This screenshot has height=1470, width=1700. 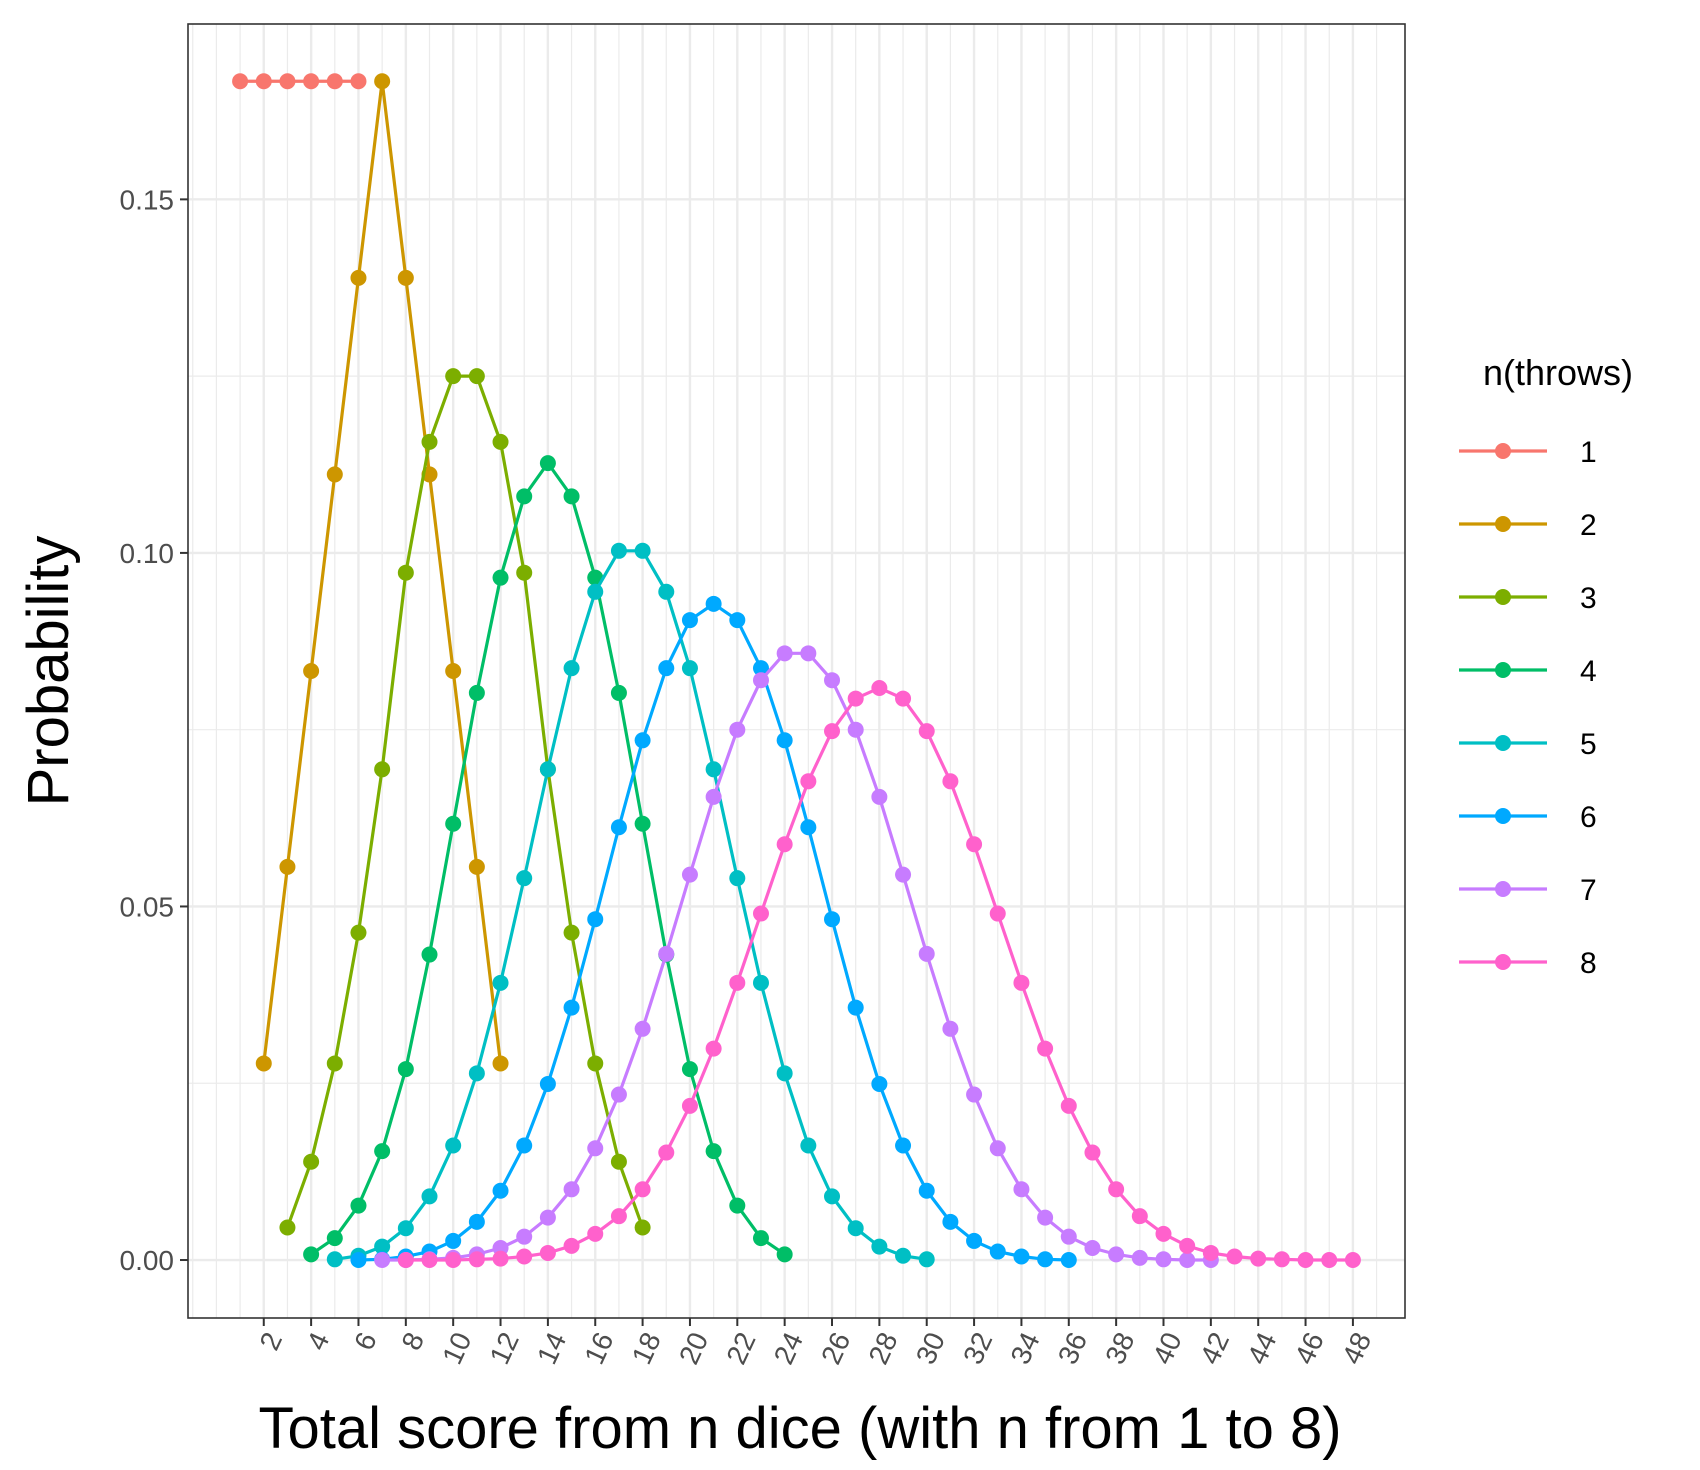 What do you see at coordinates (1528, 598) in the screenshot?
I see `legend-item-3: 3` at bounding box center [1528, 598].